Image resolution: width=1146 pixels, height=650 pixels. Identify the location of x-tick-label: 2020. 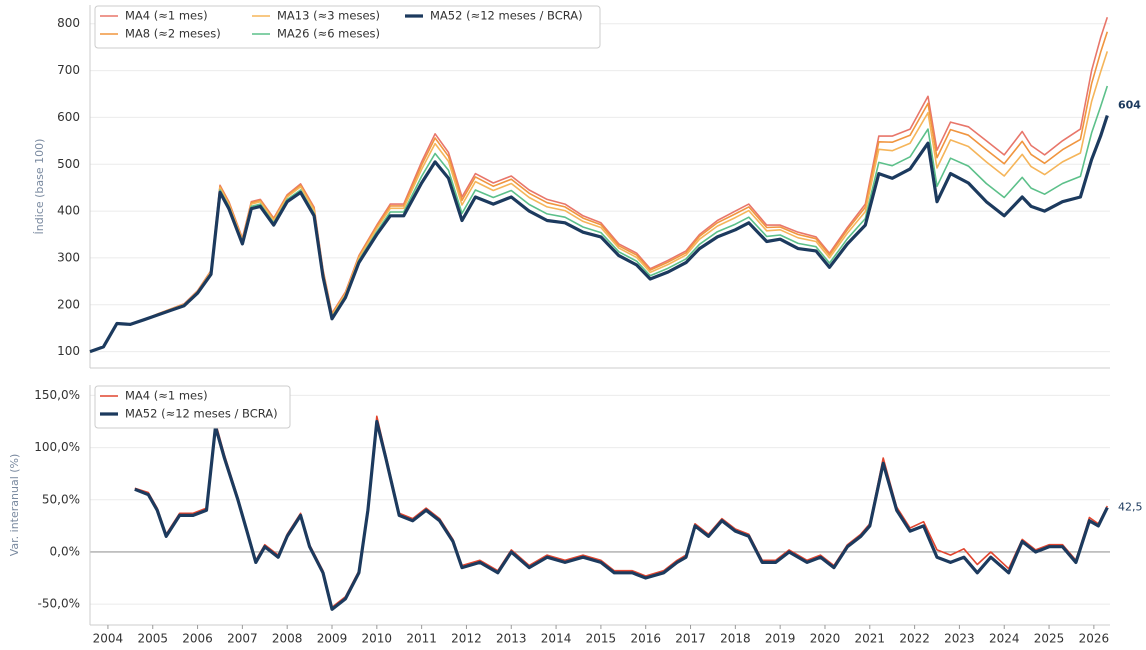
(825, 639).